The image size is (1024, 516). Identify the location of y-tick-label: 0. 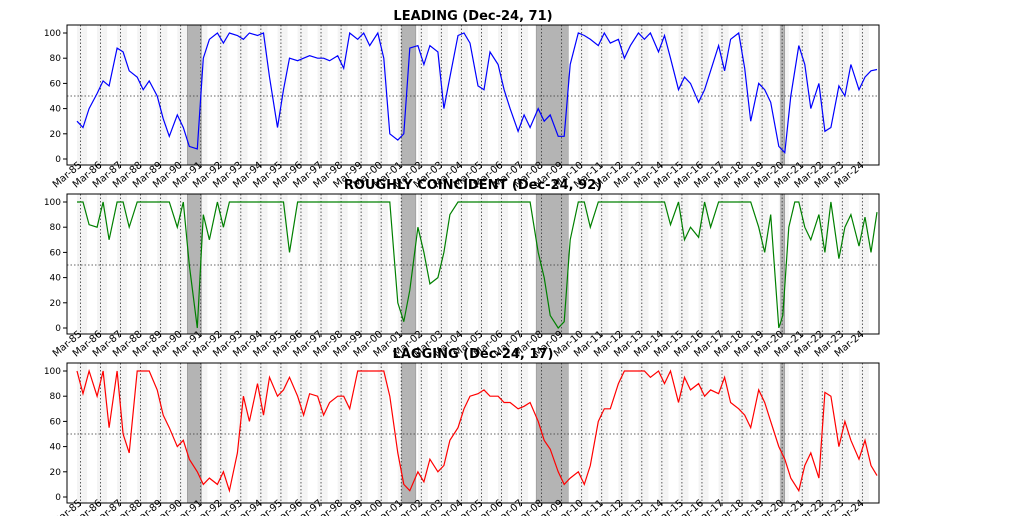
(58, 498).